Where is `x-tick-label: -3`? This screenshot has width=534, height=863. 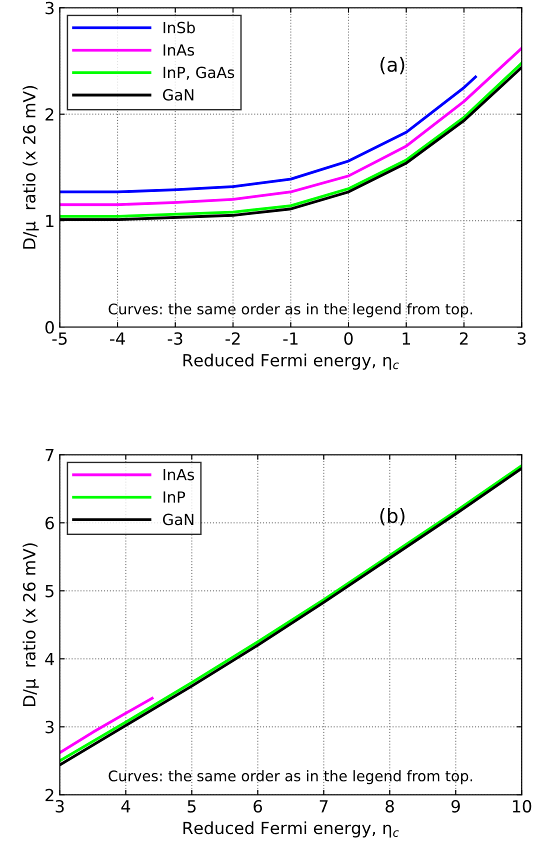 x-tick-label: -3 is located at coordinates (175, 338).